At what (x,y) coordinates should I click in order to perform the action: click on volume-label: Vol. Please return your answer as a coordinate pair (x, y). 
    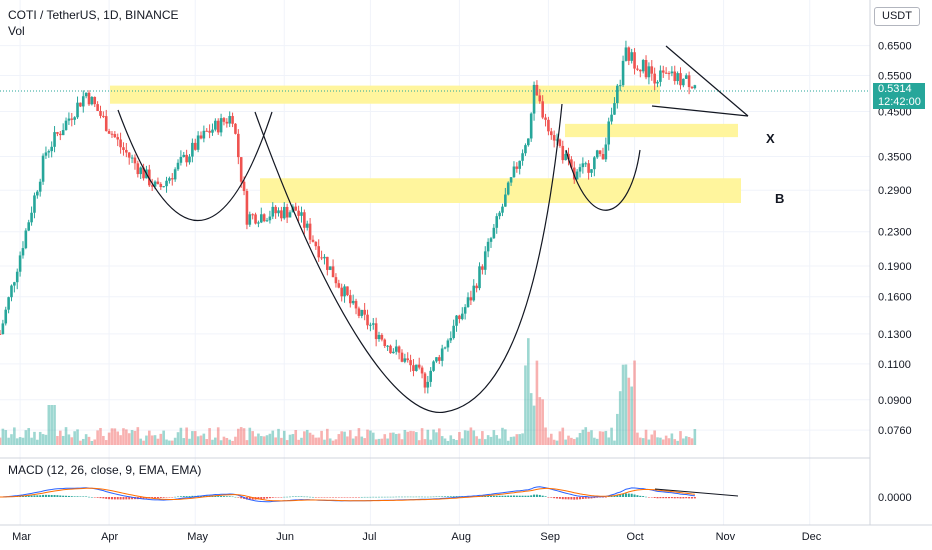
    Looking at the image, I should click on (16, 31).